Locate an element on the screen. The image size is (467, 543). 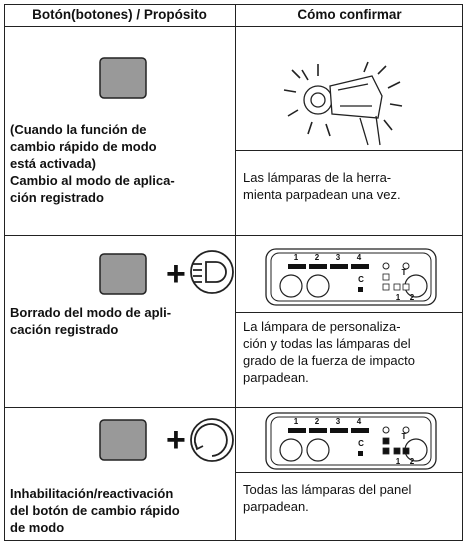
header-cell: Cómo confirmar is located at coordinates (349, 14).